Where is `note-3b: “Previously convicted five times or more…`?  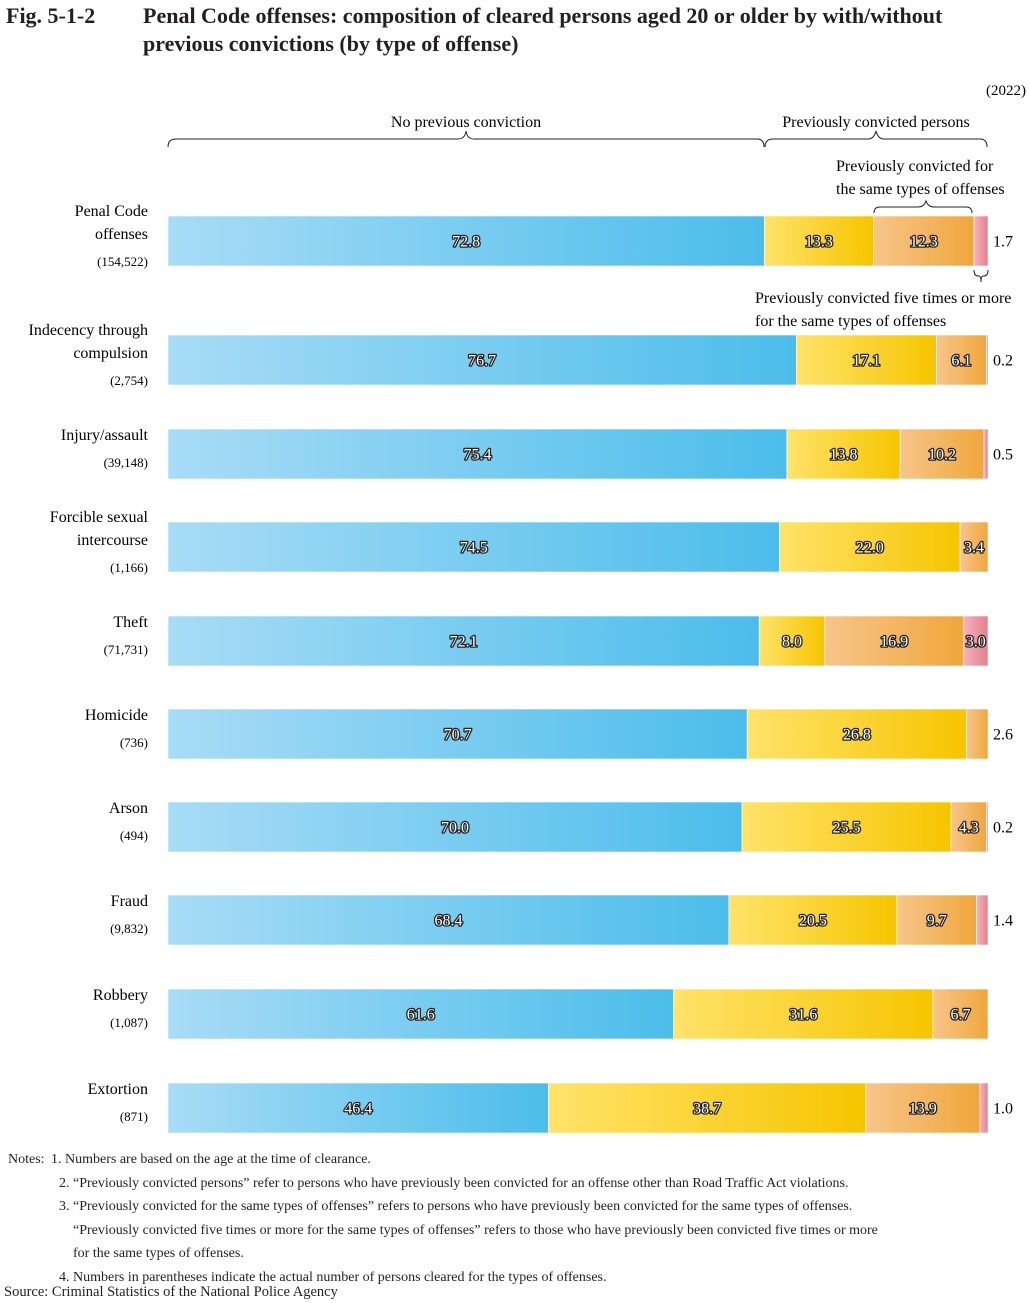
note-3b: “Previously convicted five times or more… is located at coordinates (475, 1230).